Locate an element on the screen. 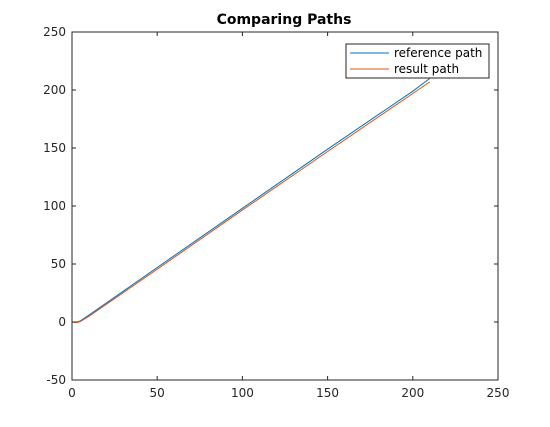 The image size is (550, 427). chart-title: Comparing Paths is located at coordinates (284, 20).